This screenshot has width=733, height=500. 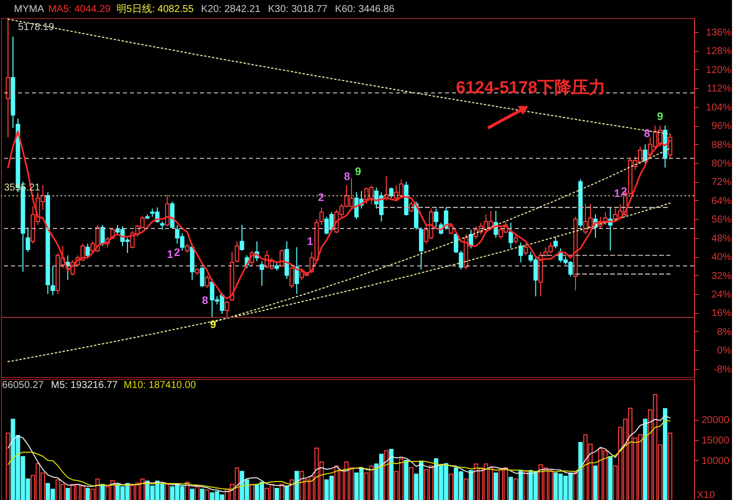 What do you see at coordinates (716, 461) in the screenshot?
I see `y-tick-label: 10000` at bounding box center [716, 461].